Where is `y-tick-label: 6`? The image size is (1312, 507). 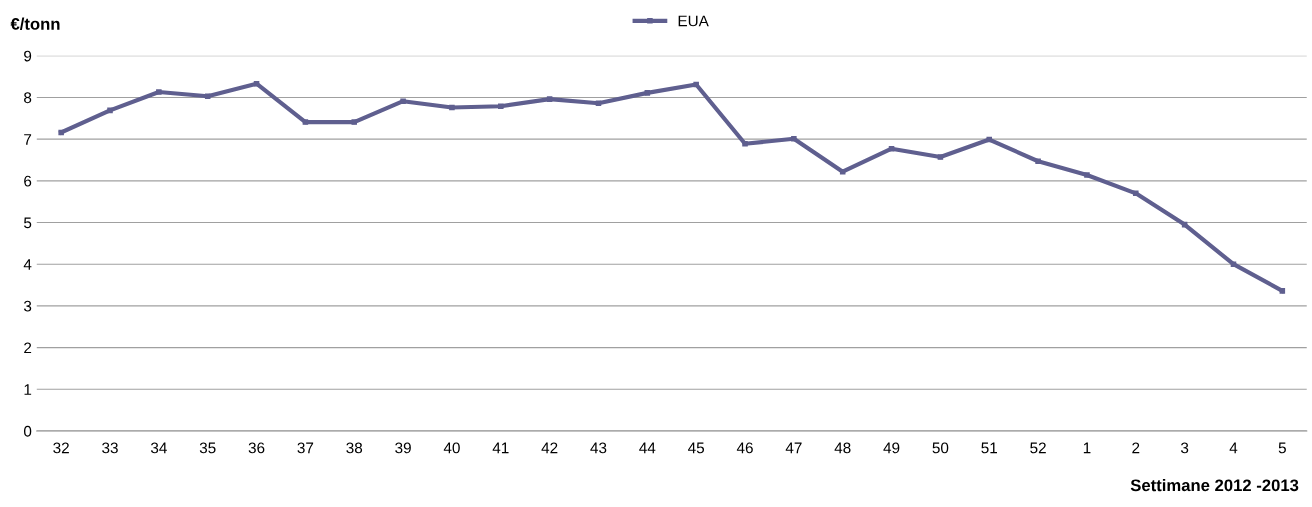
y-tick-label: 6 is located at coordinates (28, 181).